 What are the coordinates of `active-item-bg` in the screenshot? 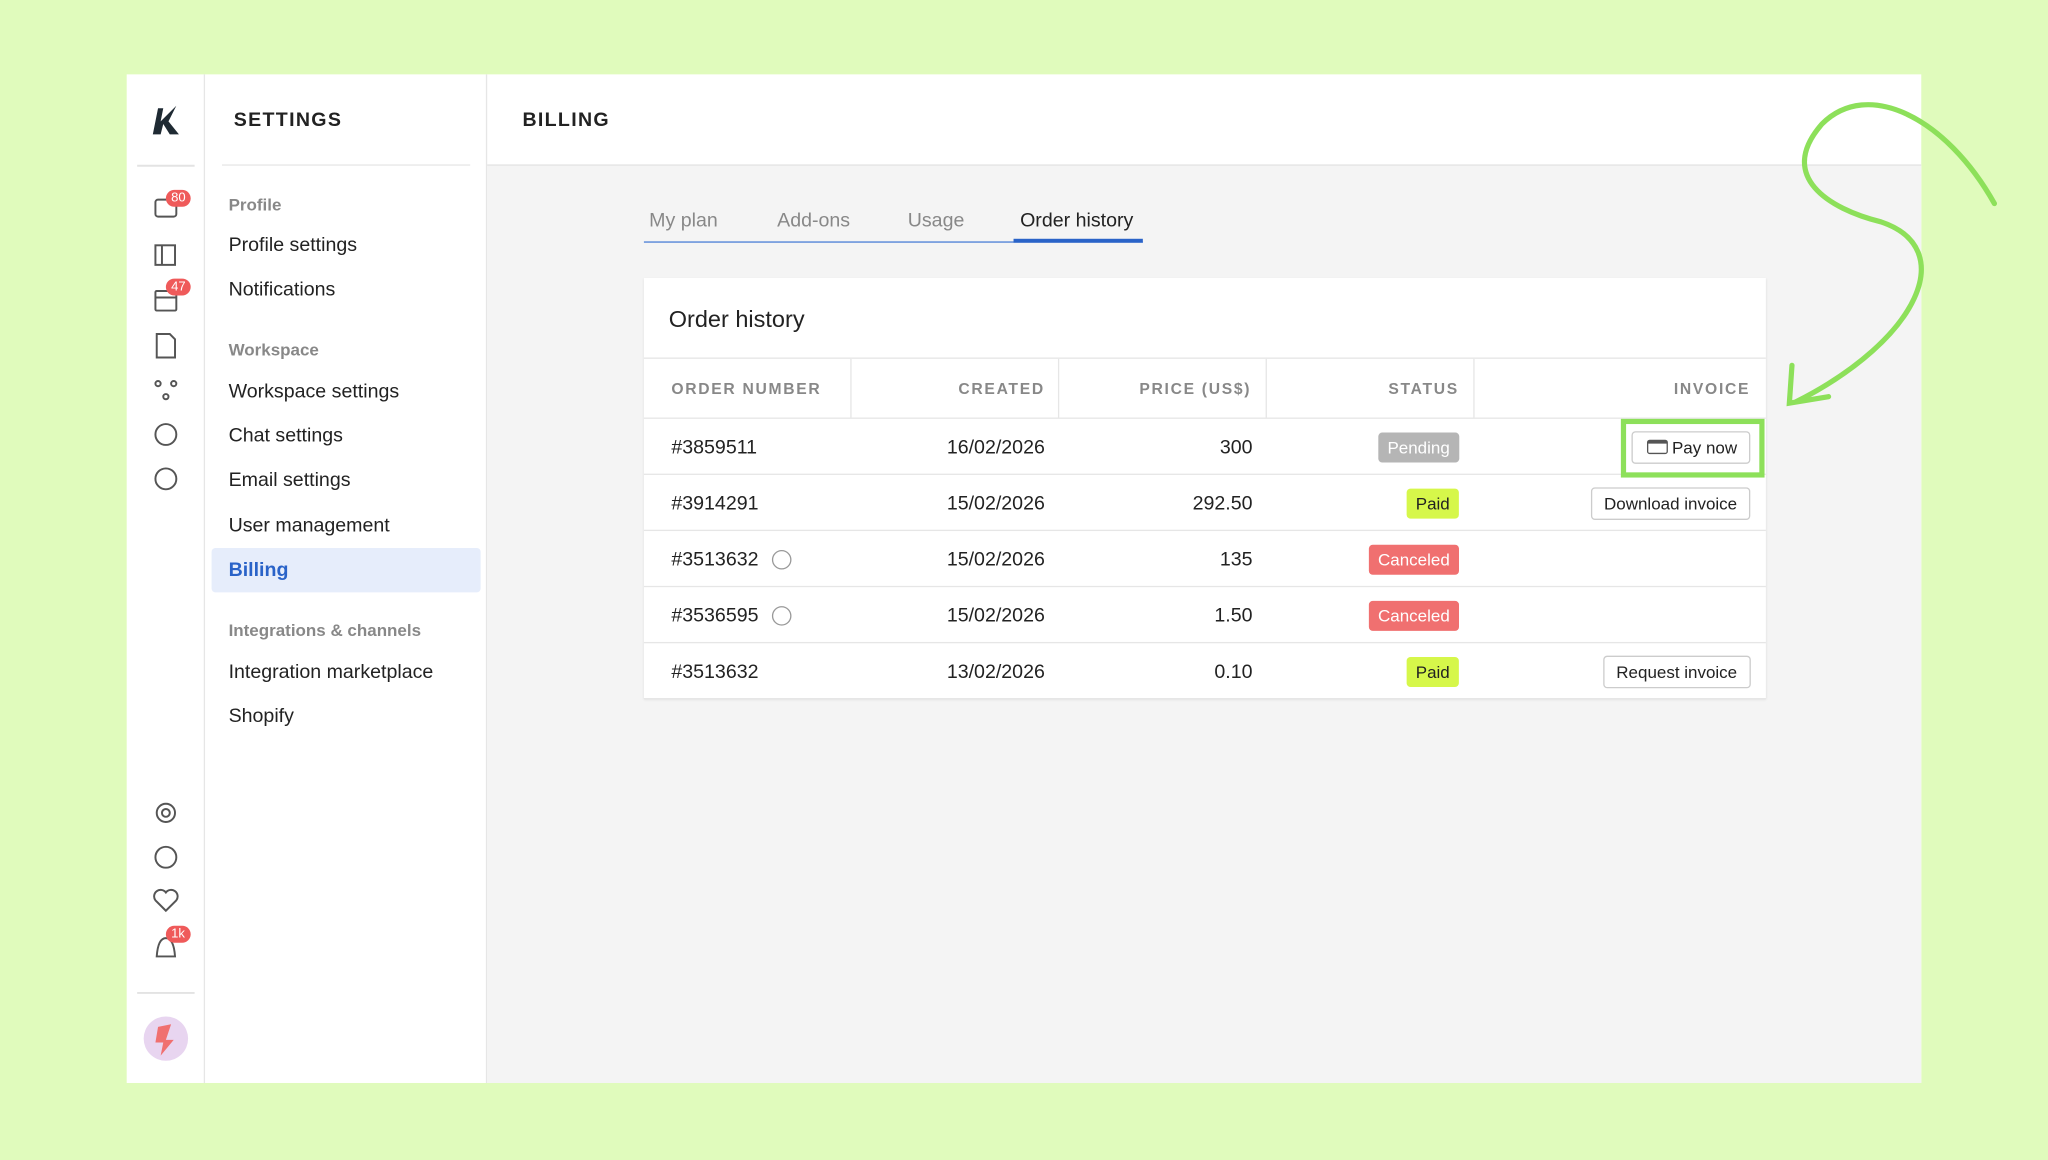 It's located at (346, 570).